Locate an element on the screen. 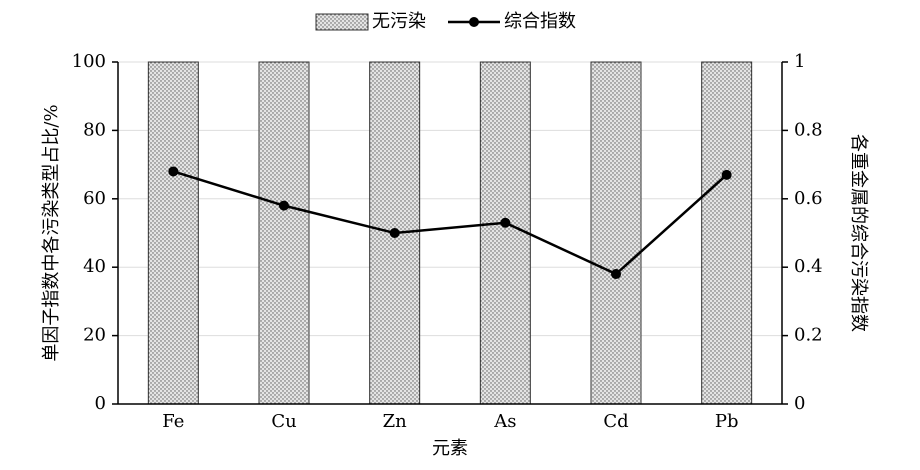  legend: 无污染 综合指数 is located at coordinates (445, 21).